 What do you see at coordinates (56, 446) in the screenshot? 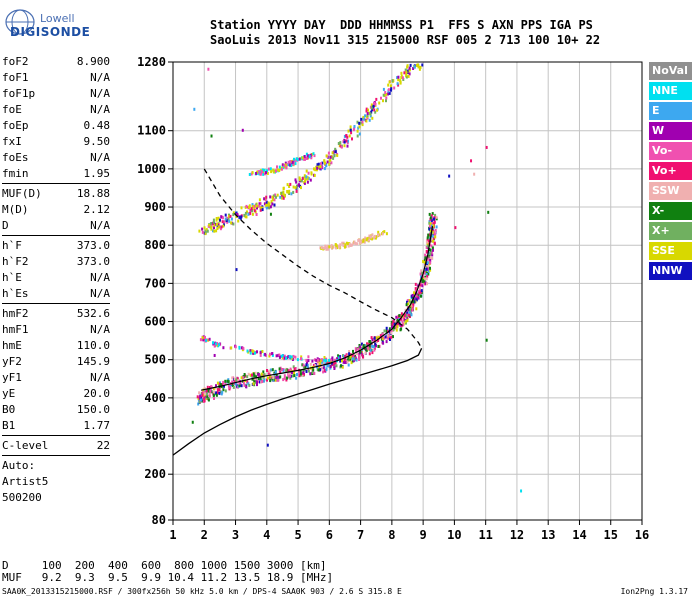
I see `param-group-5: C-level 22` at bounding box center [56, 446].